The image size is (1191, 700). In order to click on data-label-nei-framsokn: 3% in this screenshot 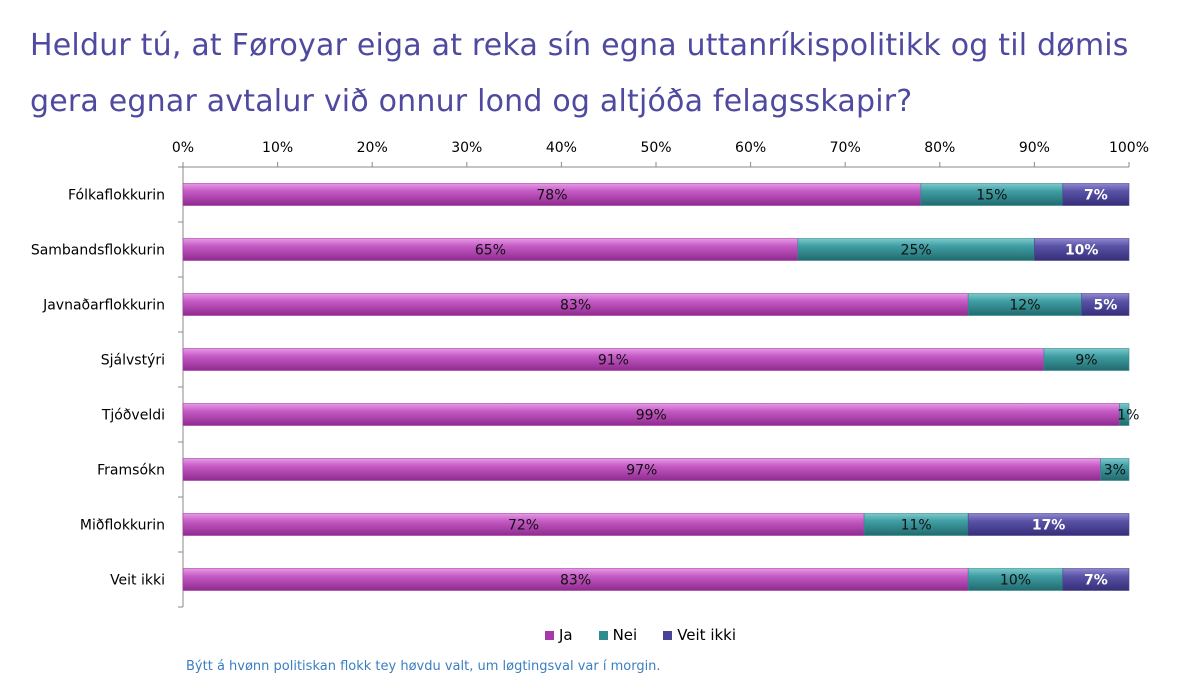, I will do `click(1115, 471)`.